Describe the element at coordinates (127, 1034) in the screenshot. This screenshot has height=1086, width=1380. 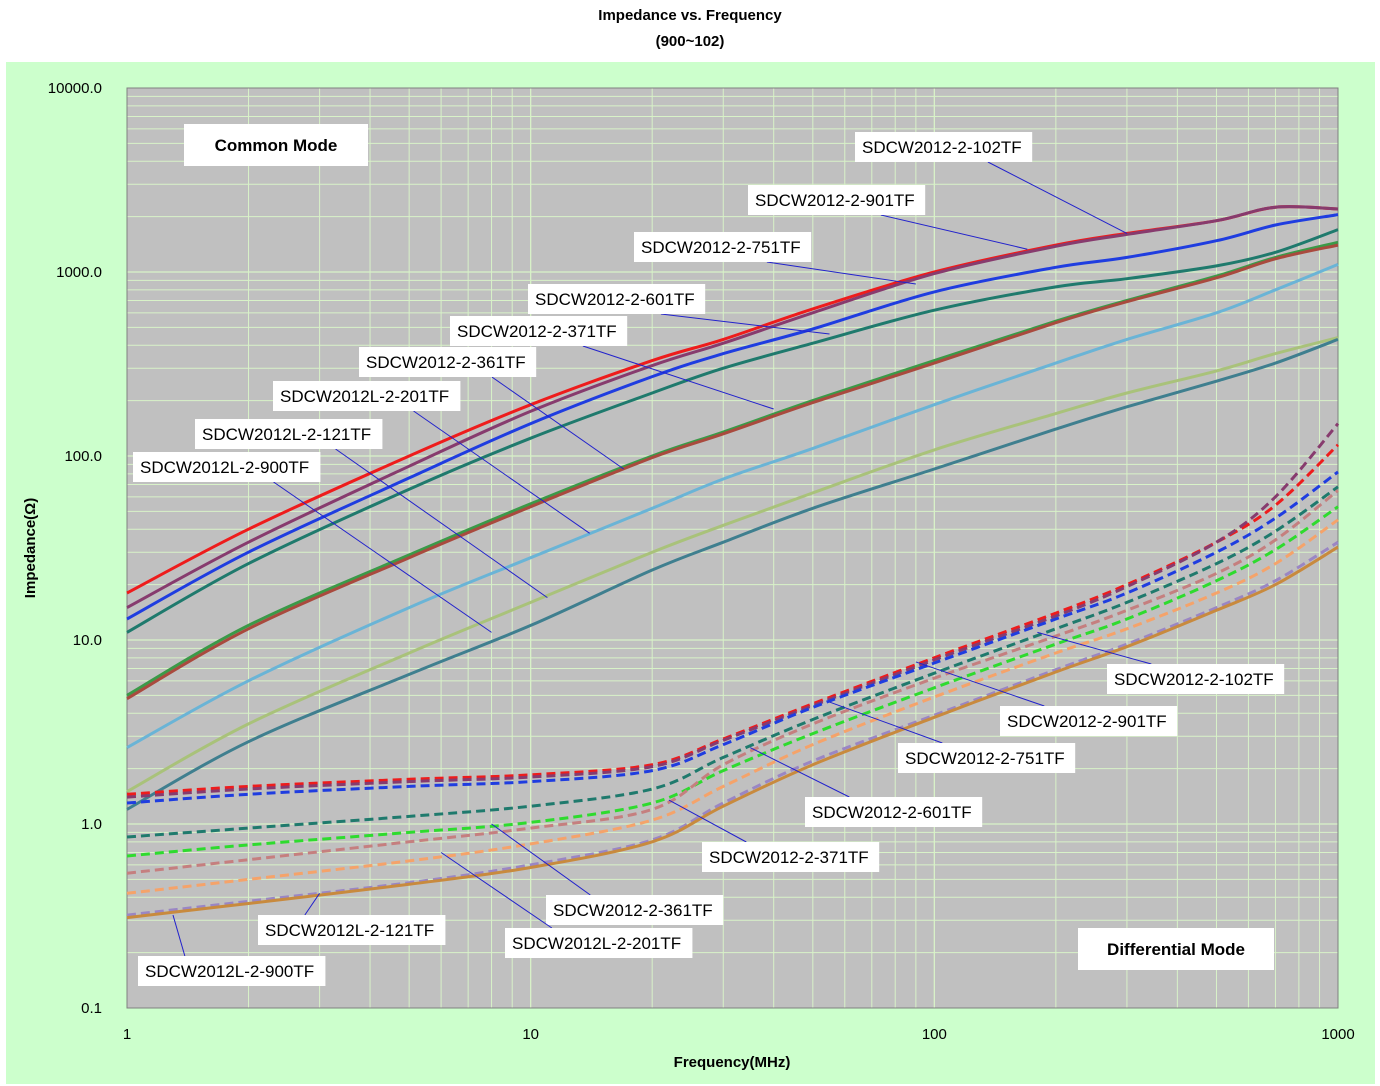
I see `x-tick-label: 1` at that location.